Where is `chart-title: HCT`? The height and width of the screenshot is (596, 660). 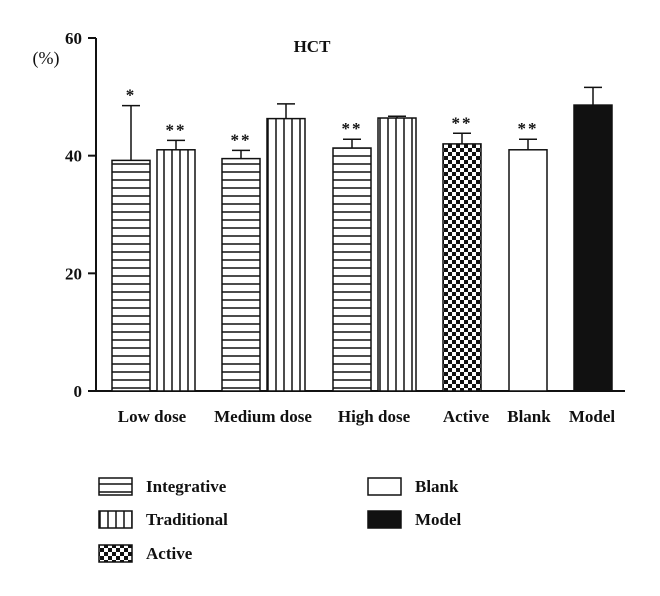
chart-title: HCT is located at coordinates (313, 46).